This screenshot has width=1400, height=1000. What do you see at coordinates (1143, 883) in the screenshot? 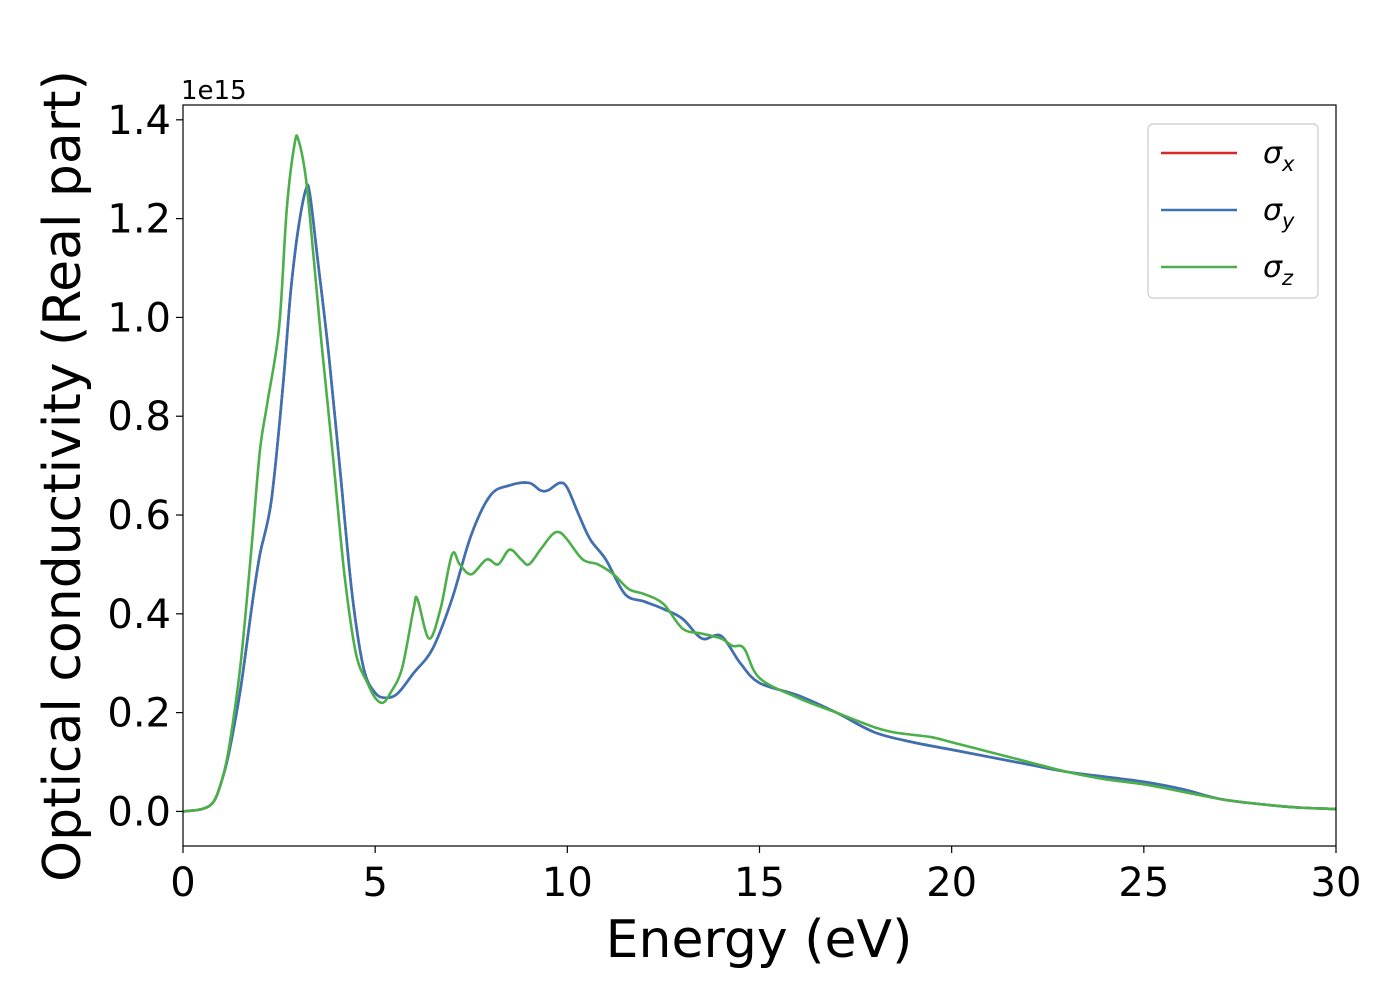
I see `x-tick-label: 25` at bounding box center [1143, 883].